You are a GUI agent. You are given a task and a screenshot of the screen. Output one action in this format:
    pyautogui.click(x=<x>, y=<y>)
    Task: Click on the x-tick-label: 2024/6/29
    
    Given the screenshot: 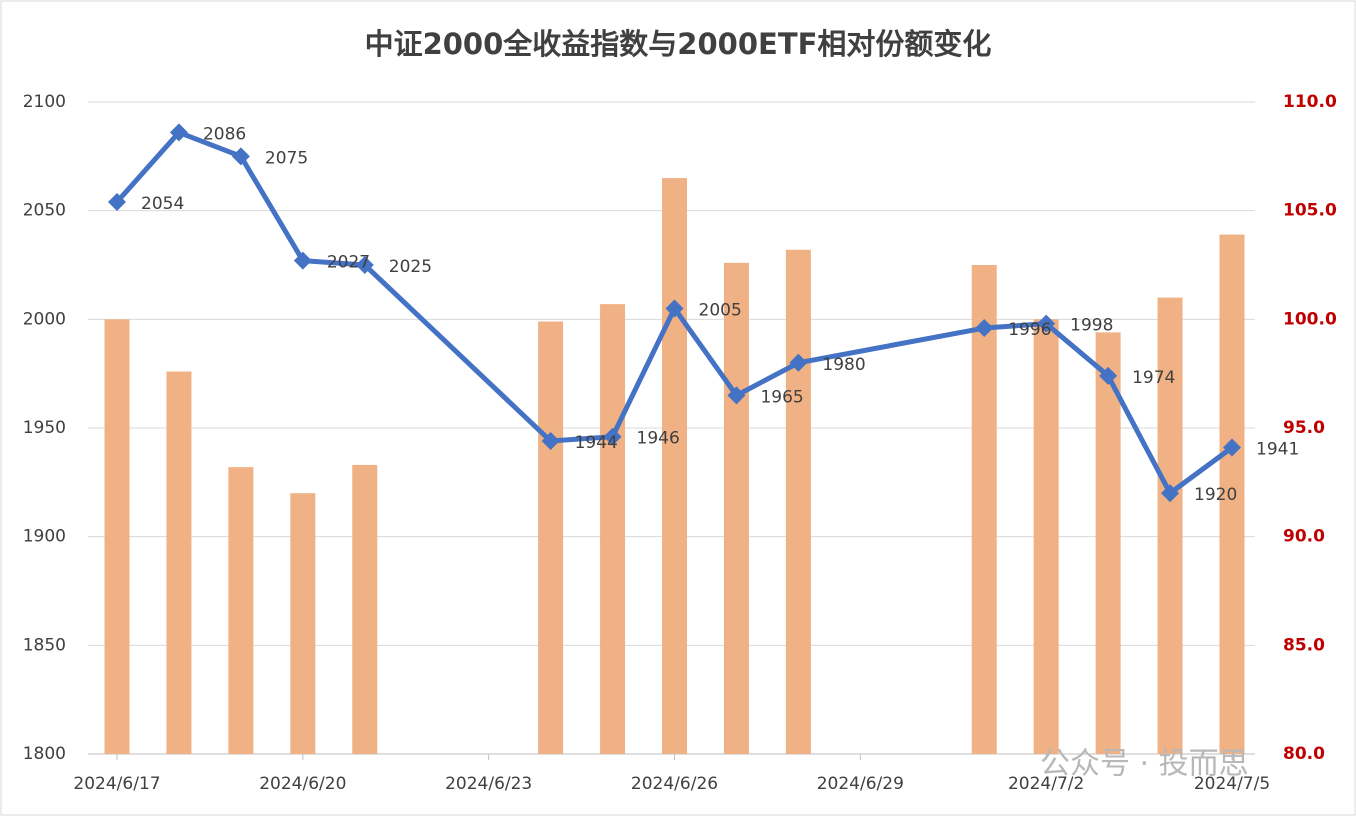 What is the action you would take?
    pyautogui.click(x=860, y=784)
    